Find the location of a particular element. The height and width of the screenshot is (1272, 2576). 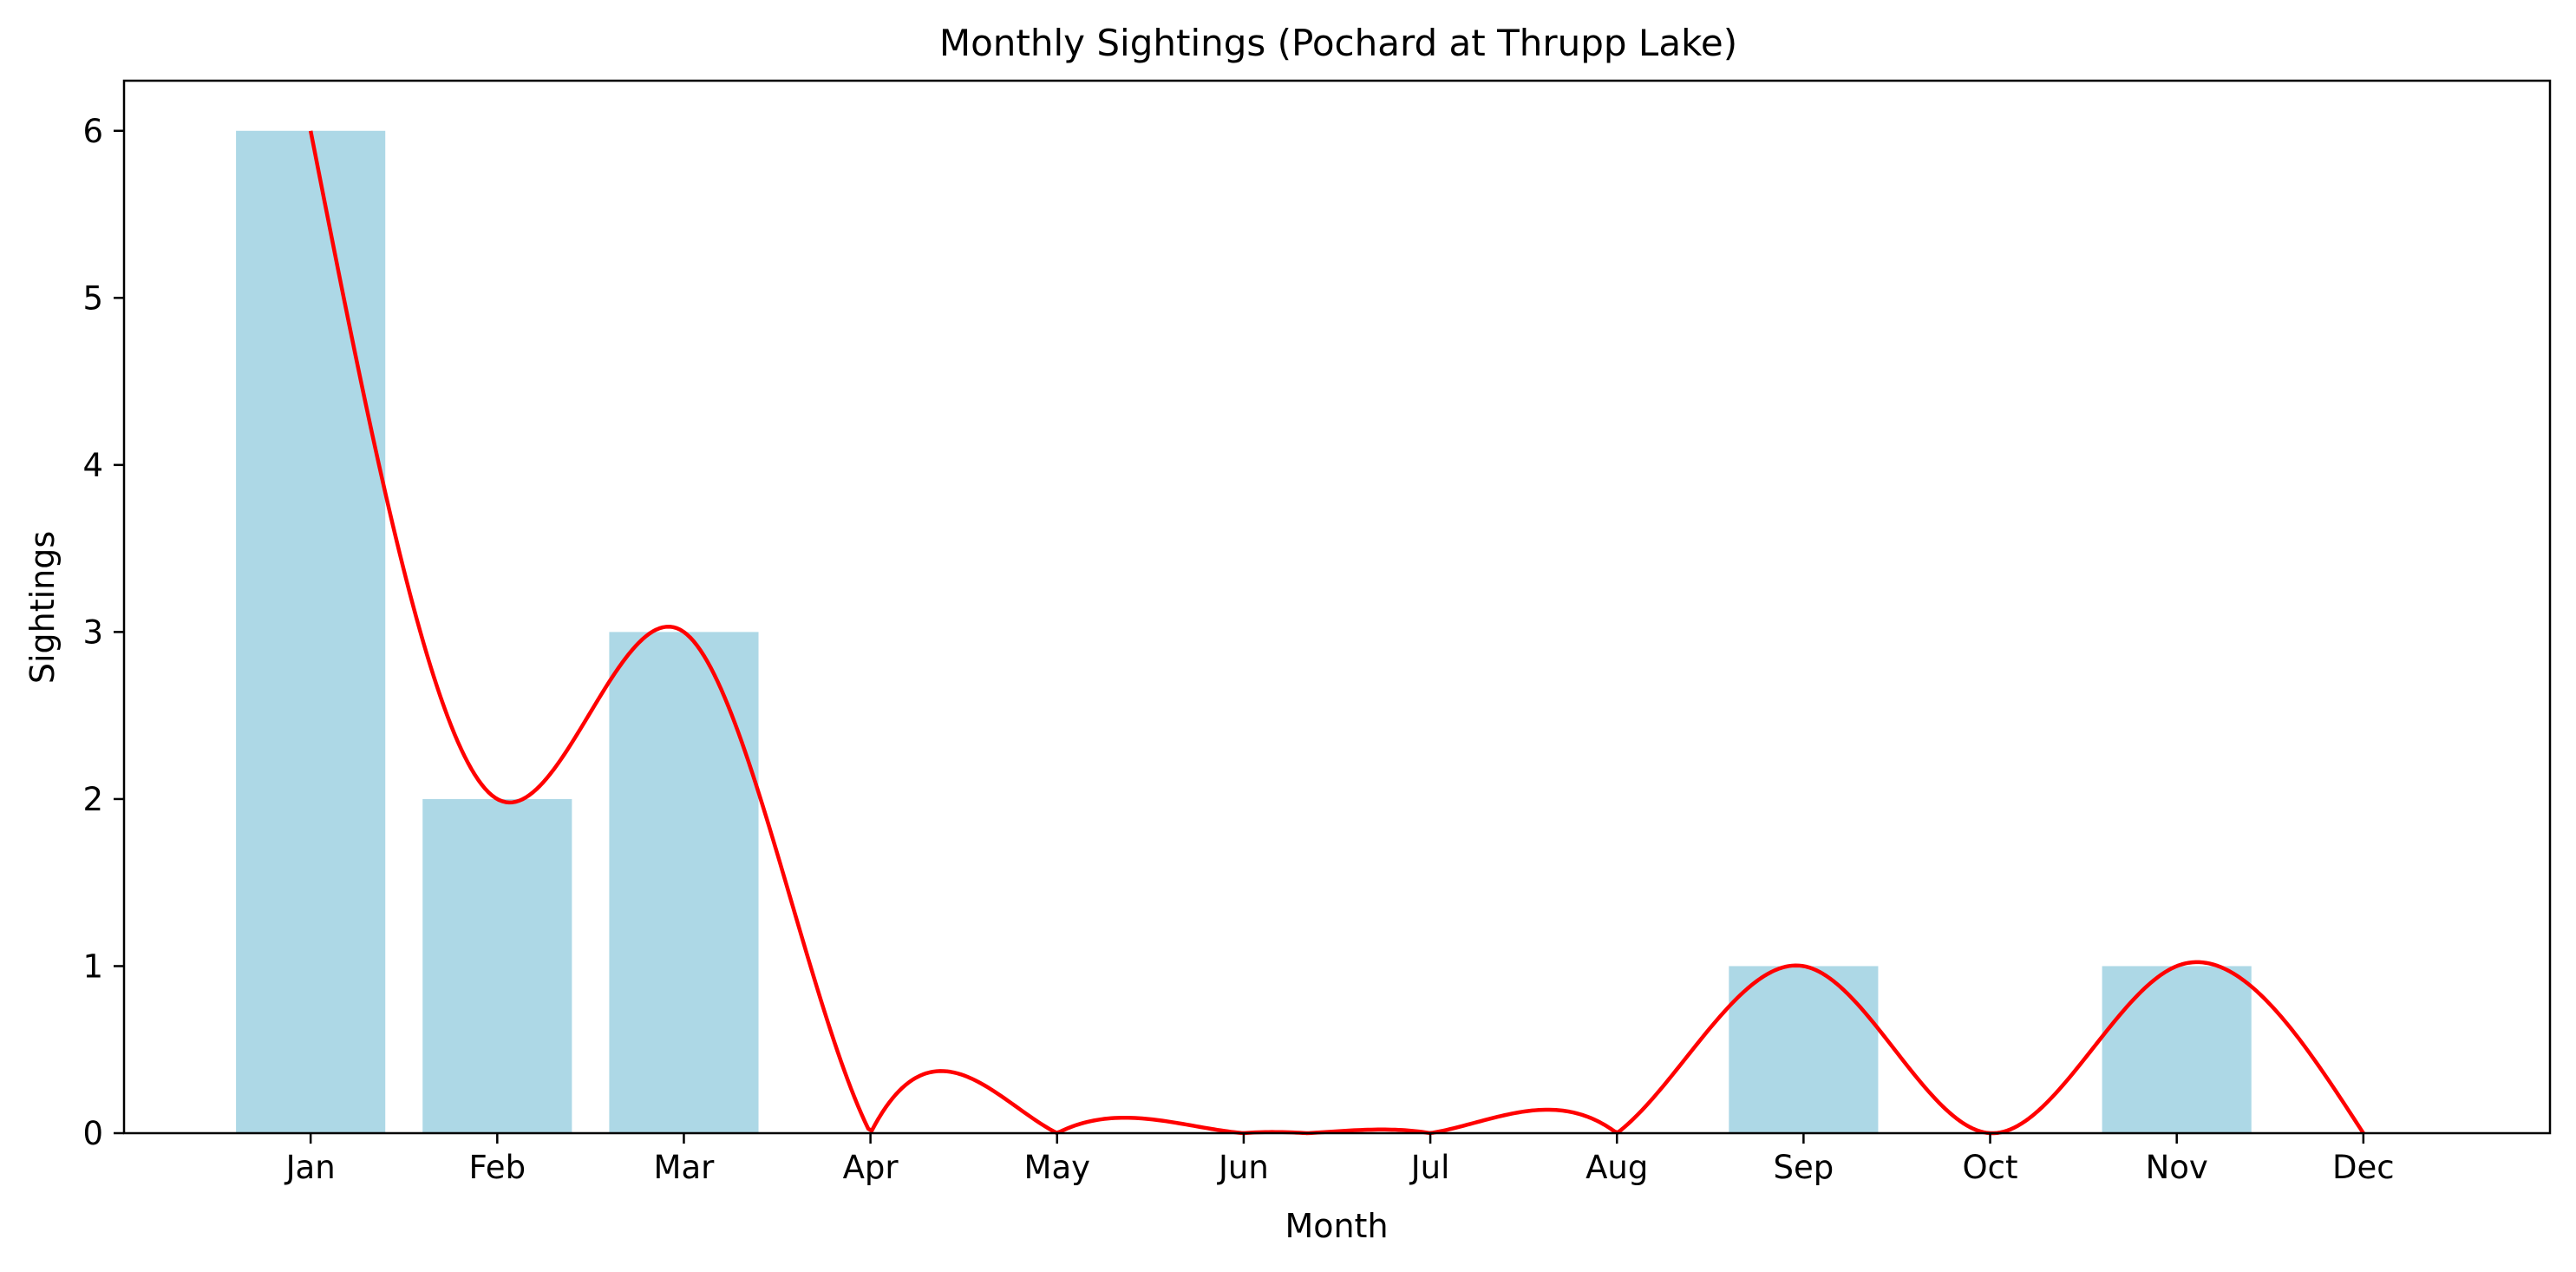

y-tick-label-2: 2 is located at coordinates (92, 799).